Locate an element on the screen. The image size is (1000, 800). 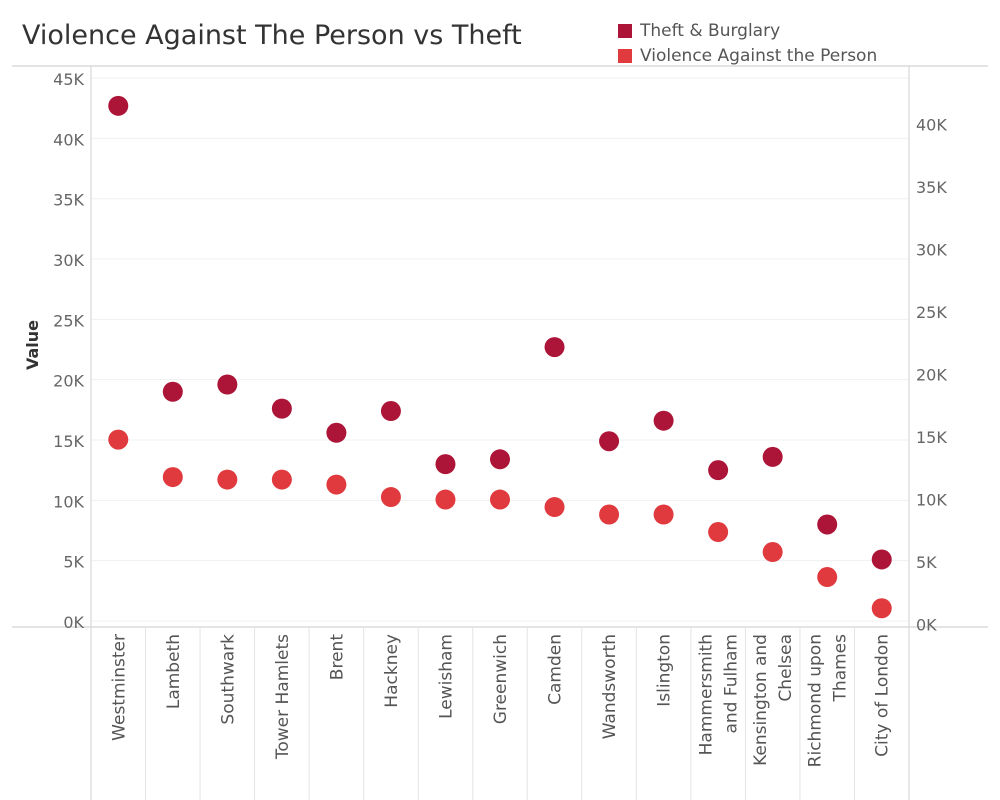
category-label: Islington is located at coordinates (665, 670).